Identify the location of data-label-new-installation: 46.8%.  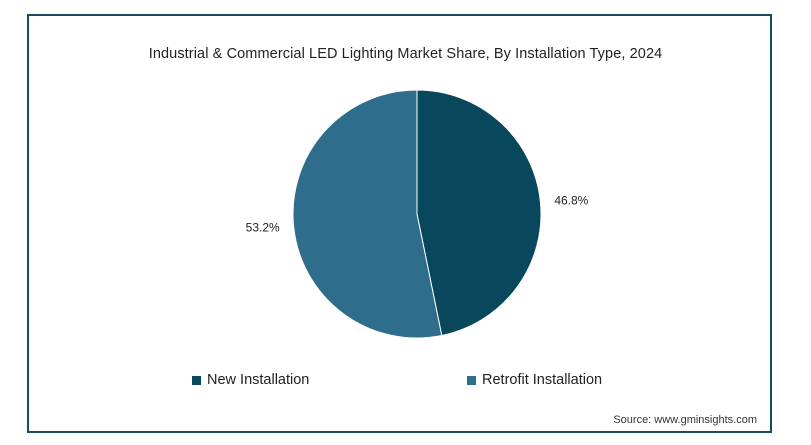
(571, 200).